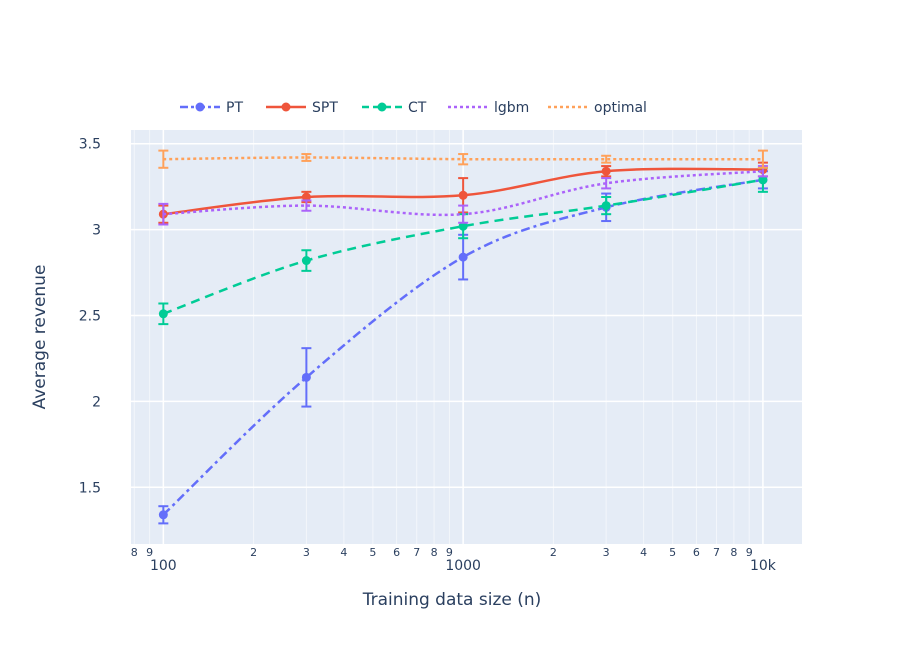 This screenshot has width=913, height=655. What do you see at coordinates (488, 108) in the screenshot?
I see `legend-item-lgbm: lgbm` at bounding box center [488, 108].